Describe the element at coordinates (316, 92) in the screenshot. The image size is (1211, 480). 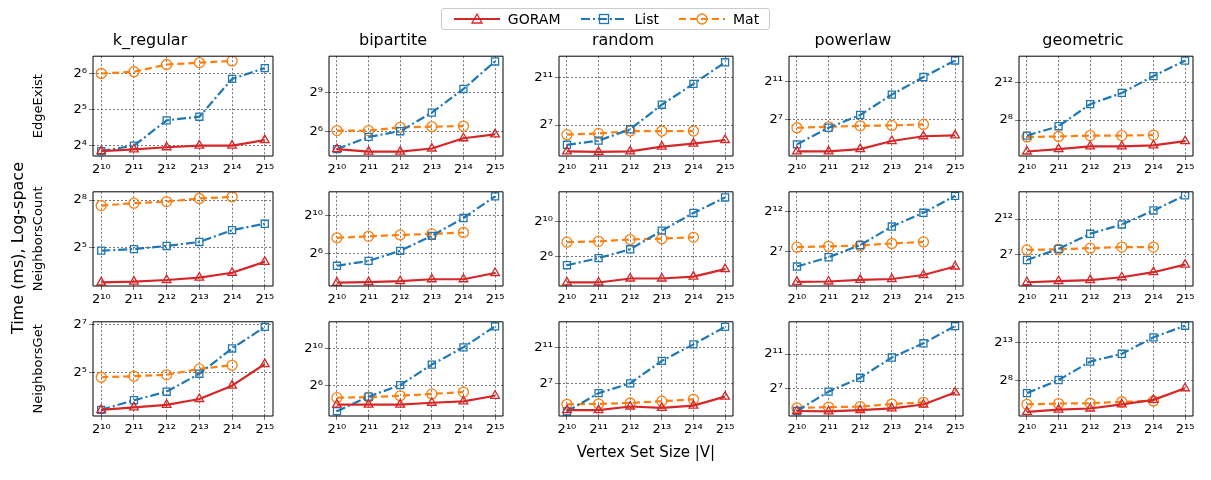
I see `y-tick-label: 2⁹` at that location.